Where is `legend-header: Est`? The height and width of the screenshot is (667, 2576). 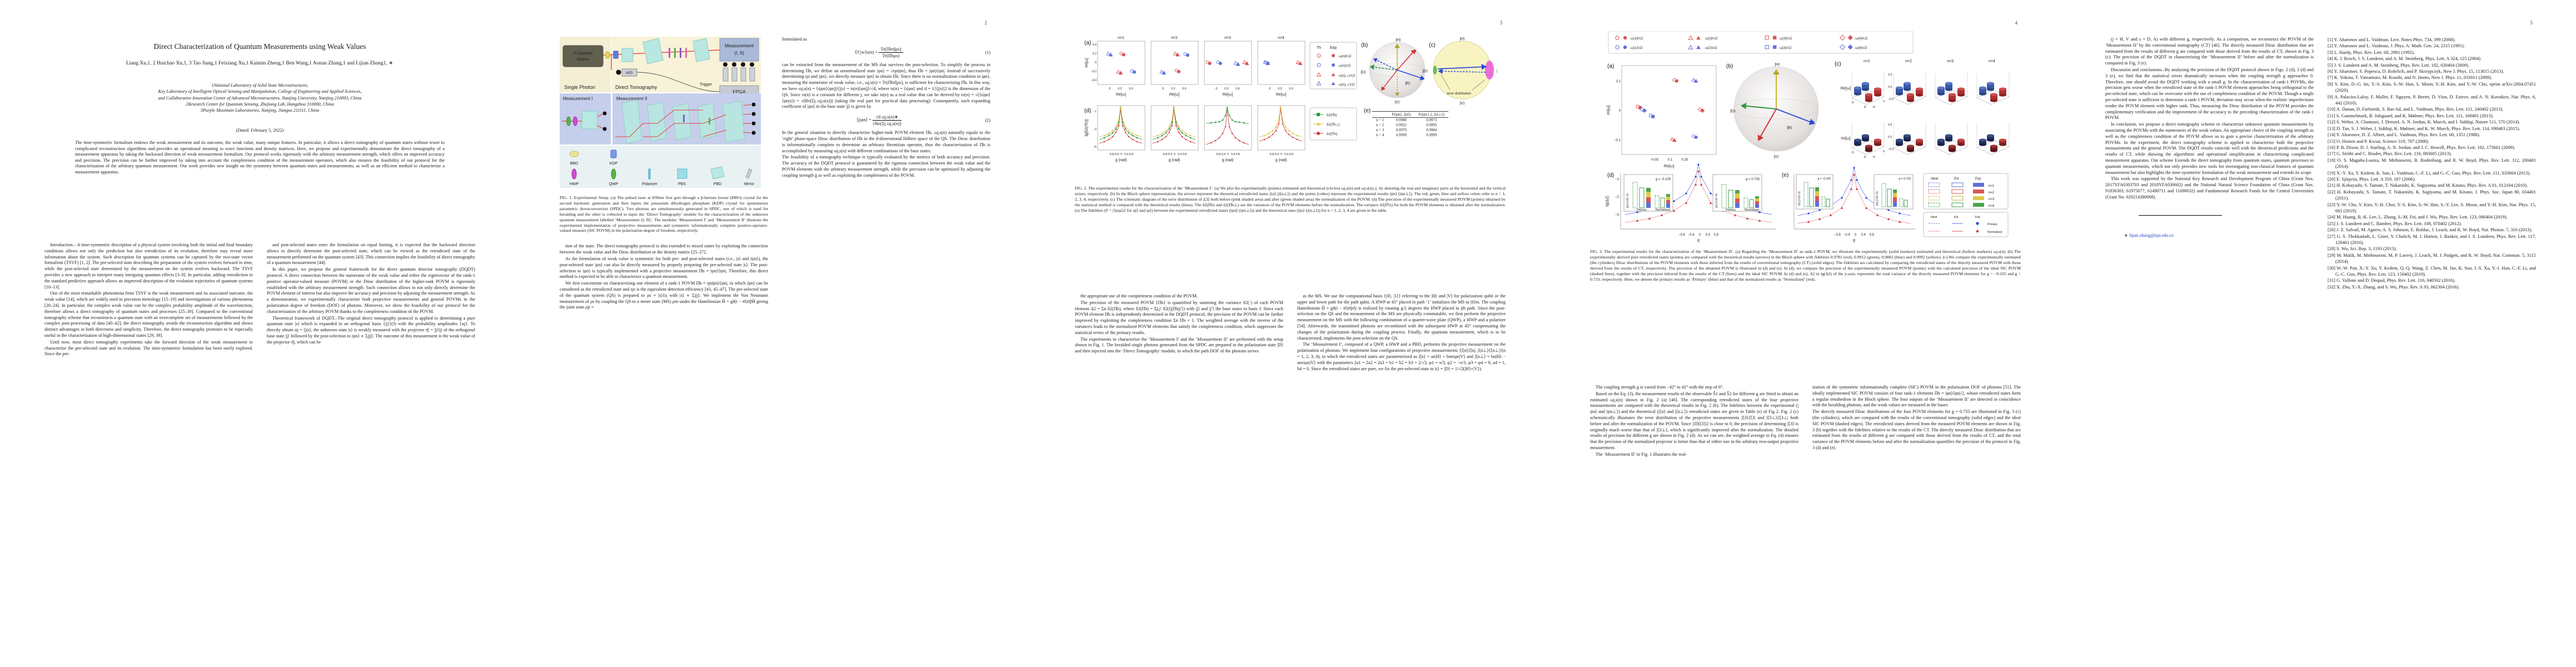 legend-header: Est is located at coordinates (1956, 179).